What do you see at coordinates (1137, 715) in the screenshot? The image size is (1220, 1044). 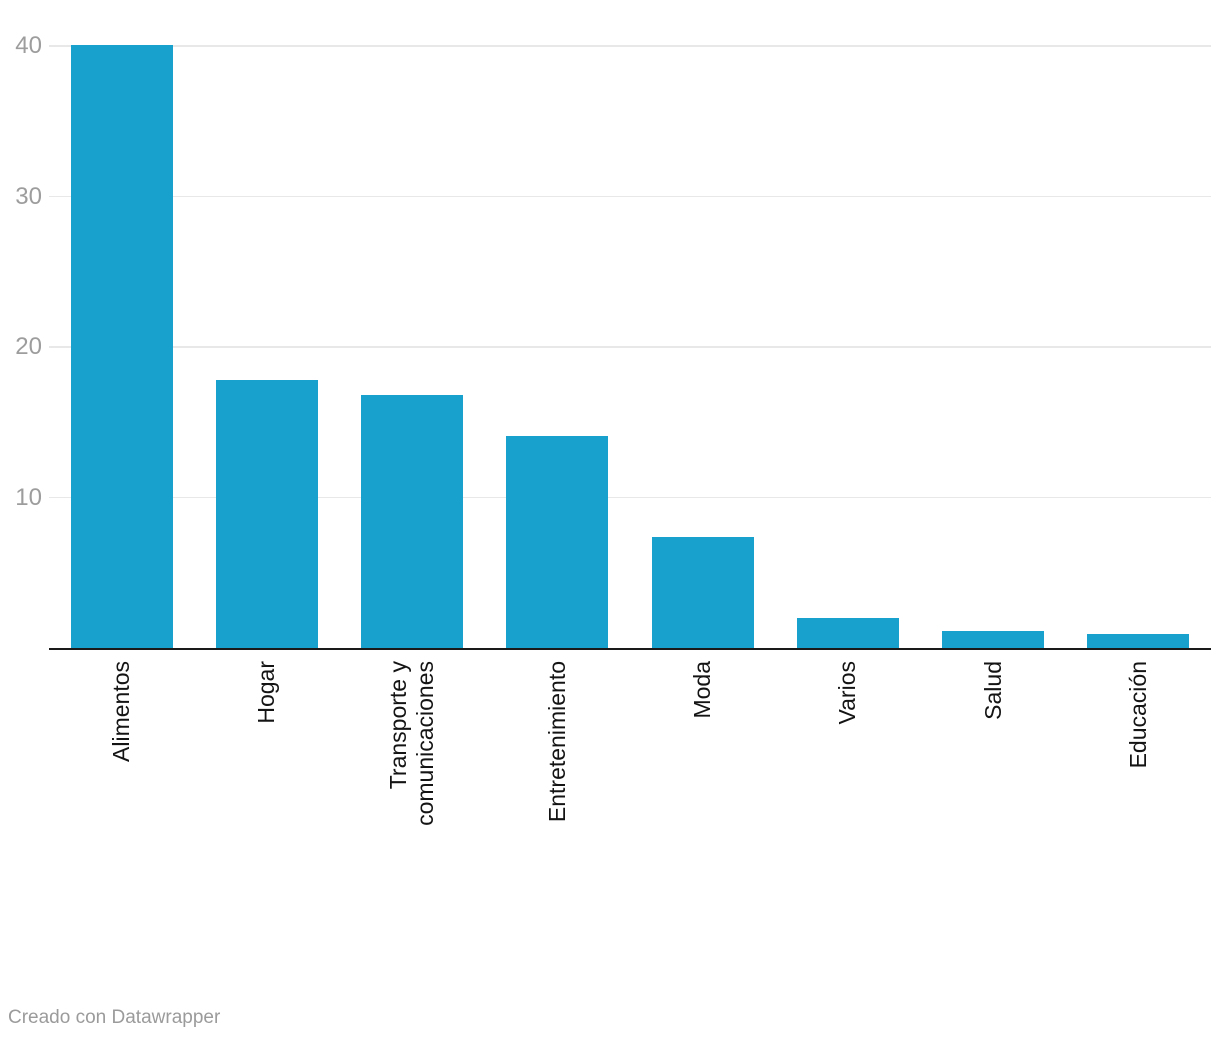 I see `x-axis-label-educacion: Educación` at bounding box center [1137, 715].